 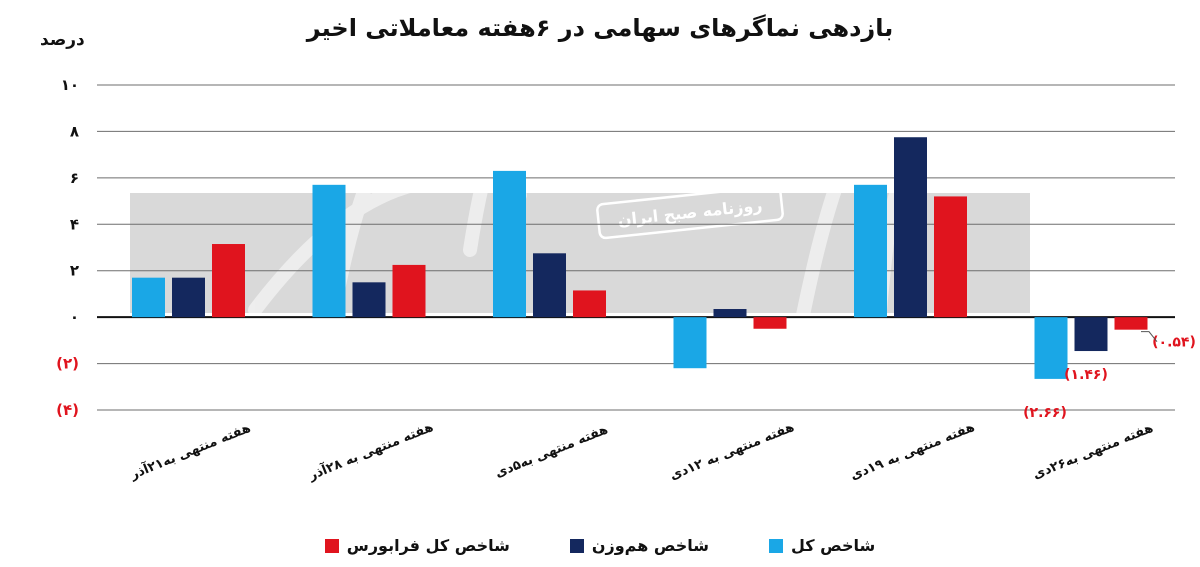 What do you see at coordinates (1093, 452) in the screenshot?
I see `x-tick-label: هفته منتهی به۲۶دی` at bounding box center [1093, 452].